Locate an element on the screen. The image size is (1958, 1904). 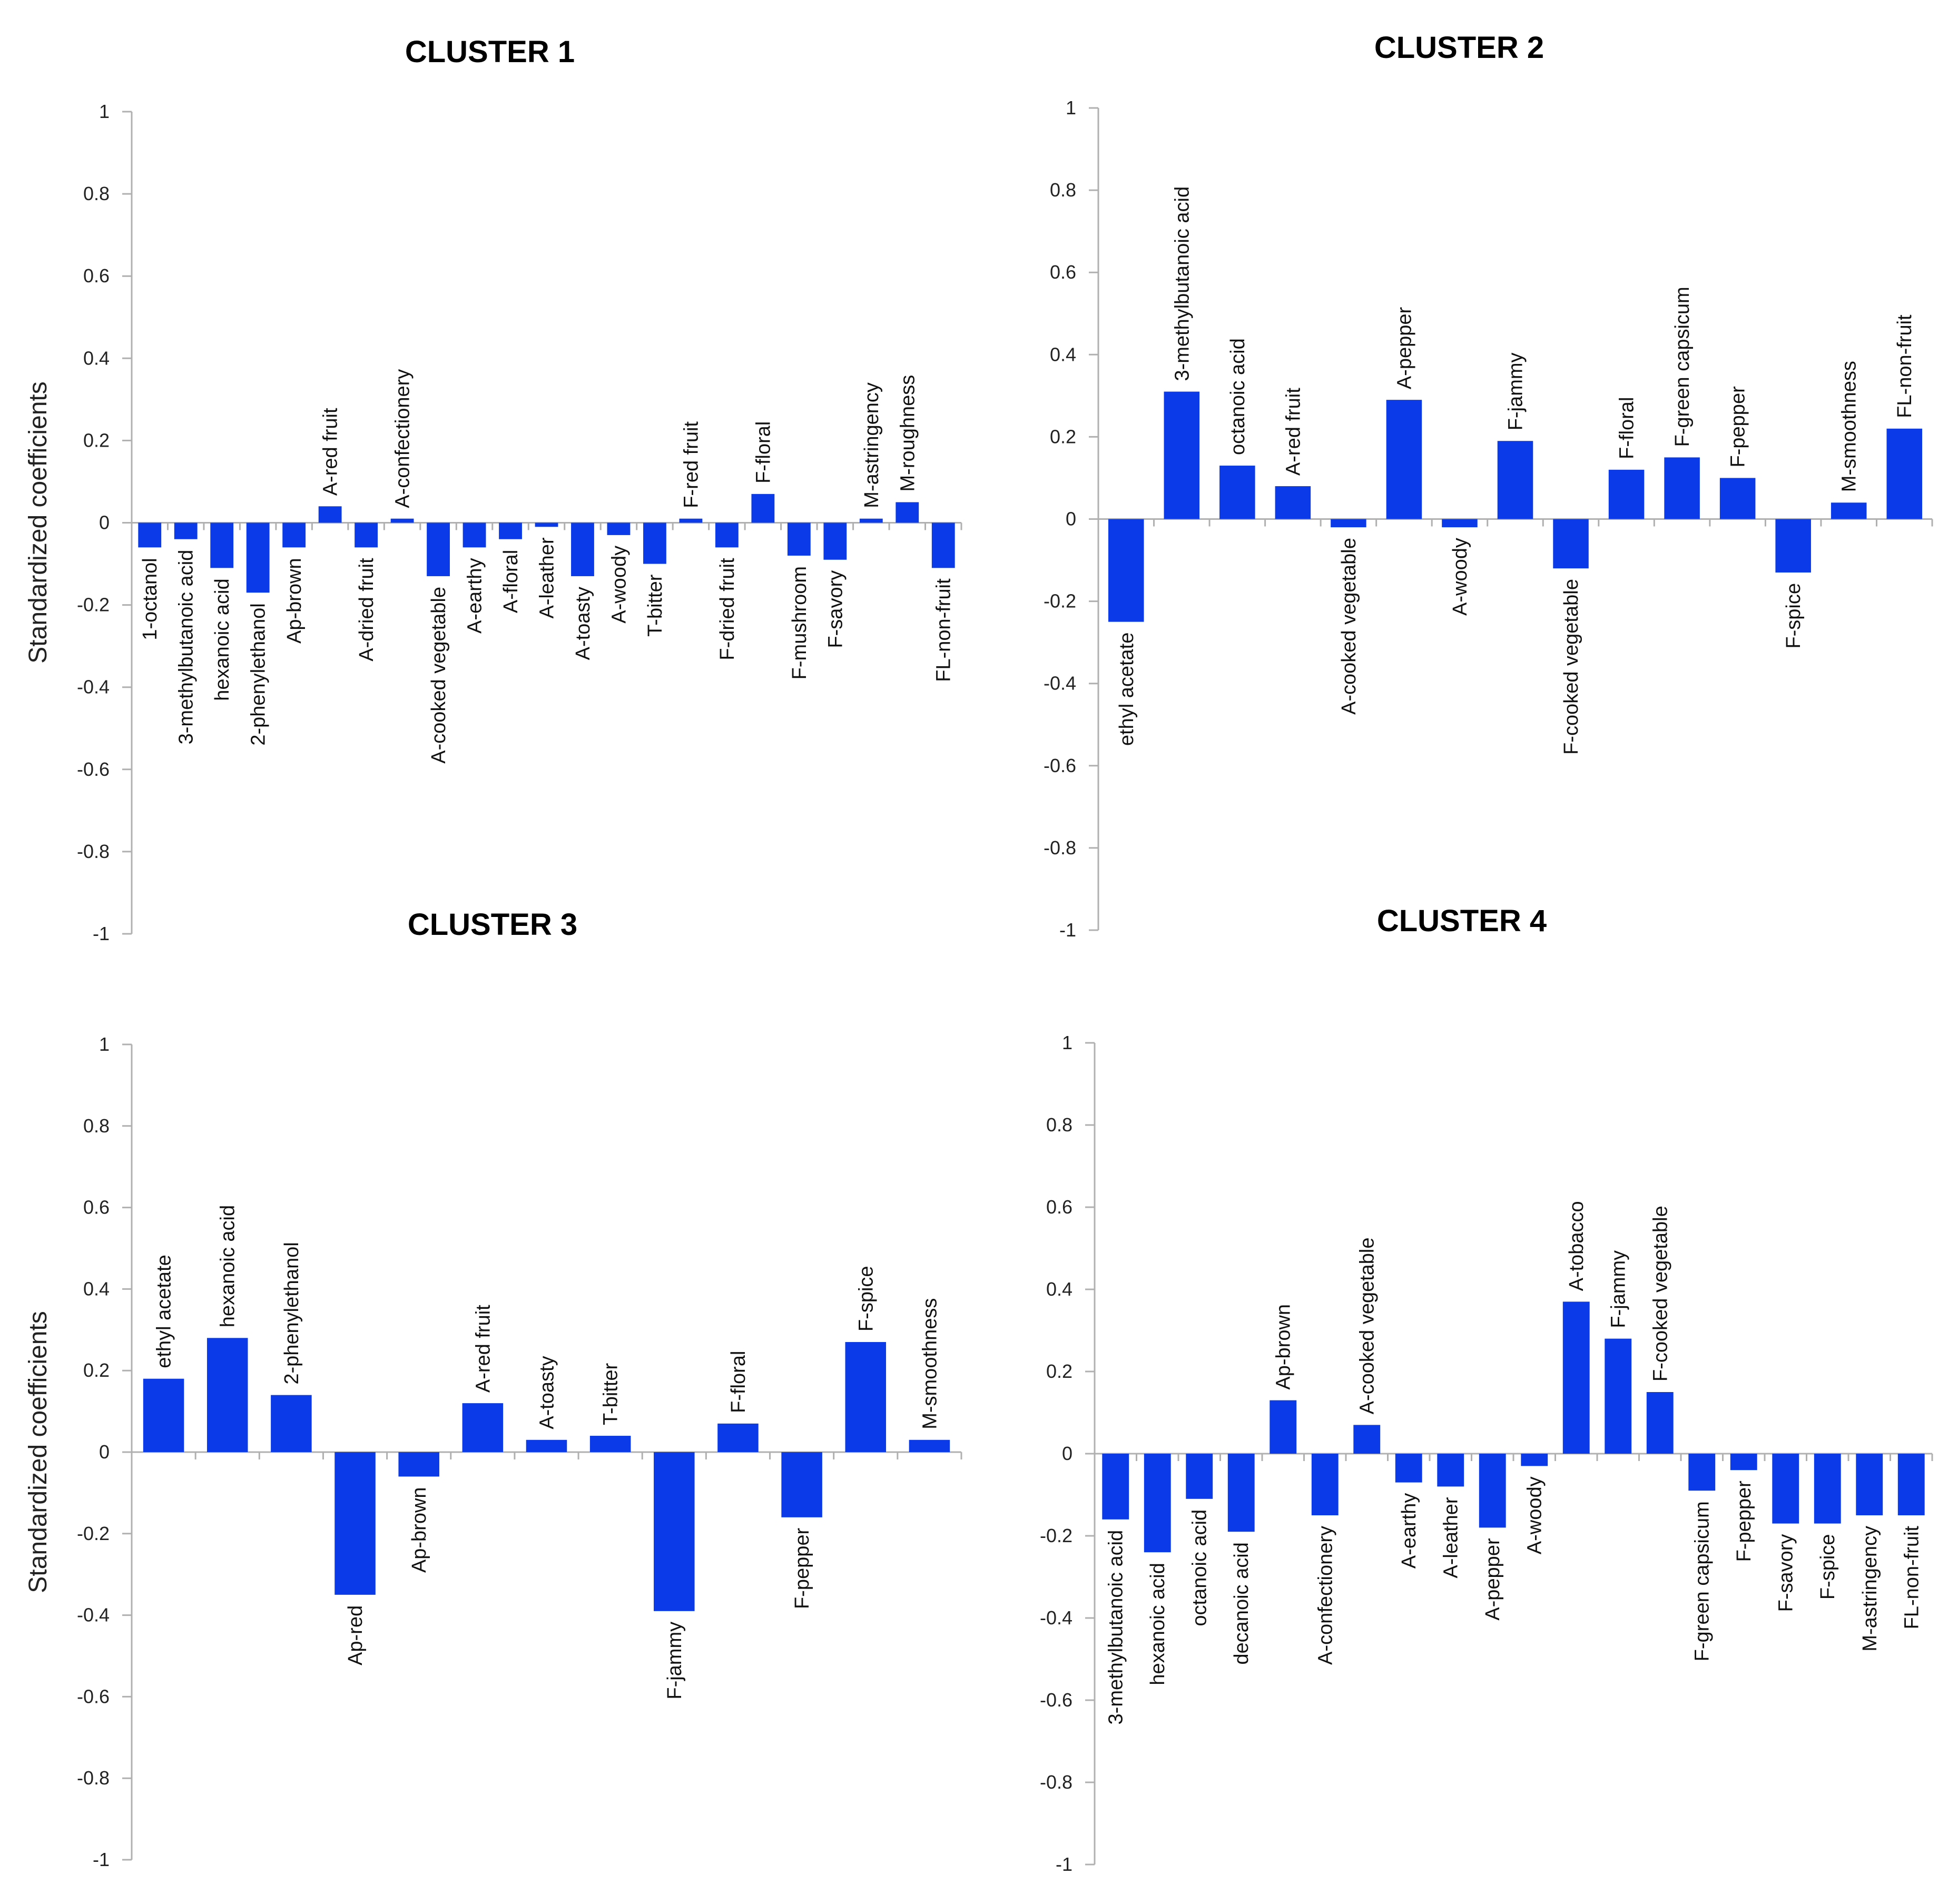
bar-label: F-savory is located at coordinates (835, 609).